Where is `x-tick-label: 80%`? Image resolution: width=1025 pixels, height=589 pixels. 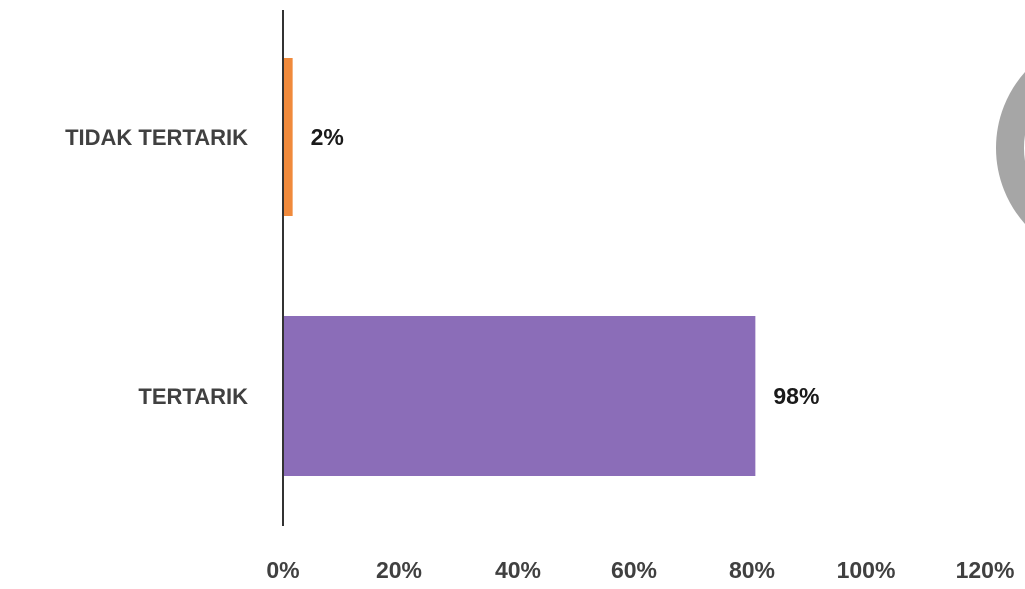 x-tick-label: 80% is located at coordinates (752, 570).